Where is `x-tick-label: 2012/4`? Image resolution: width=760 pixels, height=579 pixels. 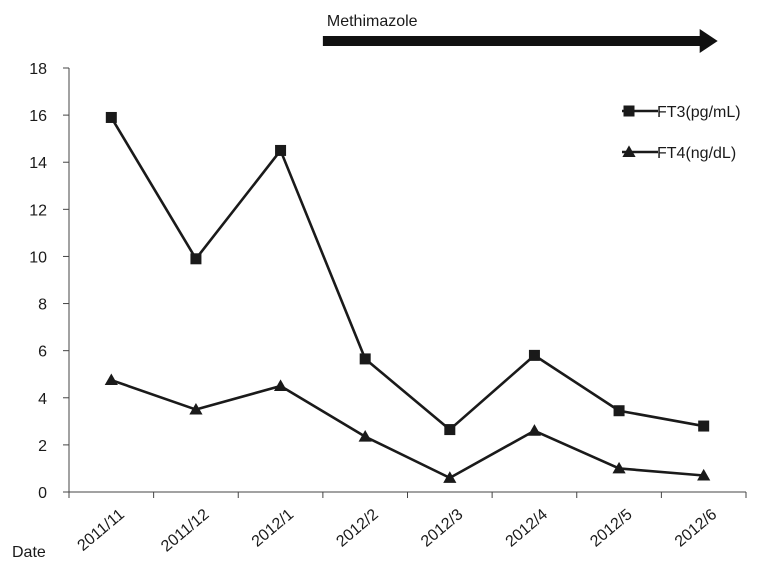
x-tick-label: 2012/4 is located at coordinates (527, 528).